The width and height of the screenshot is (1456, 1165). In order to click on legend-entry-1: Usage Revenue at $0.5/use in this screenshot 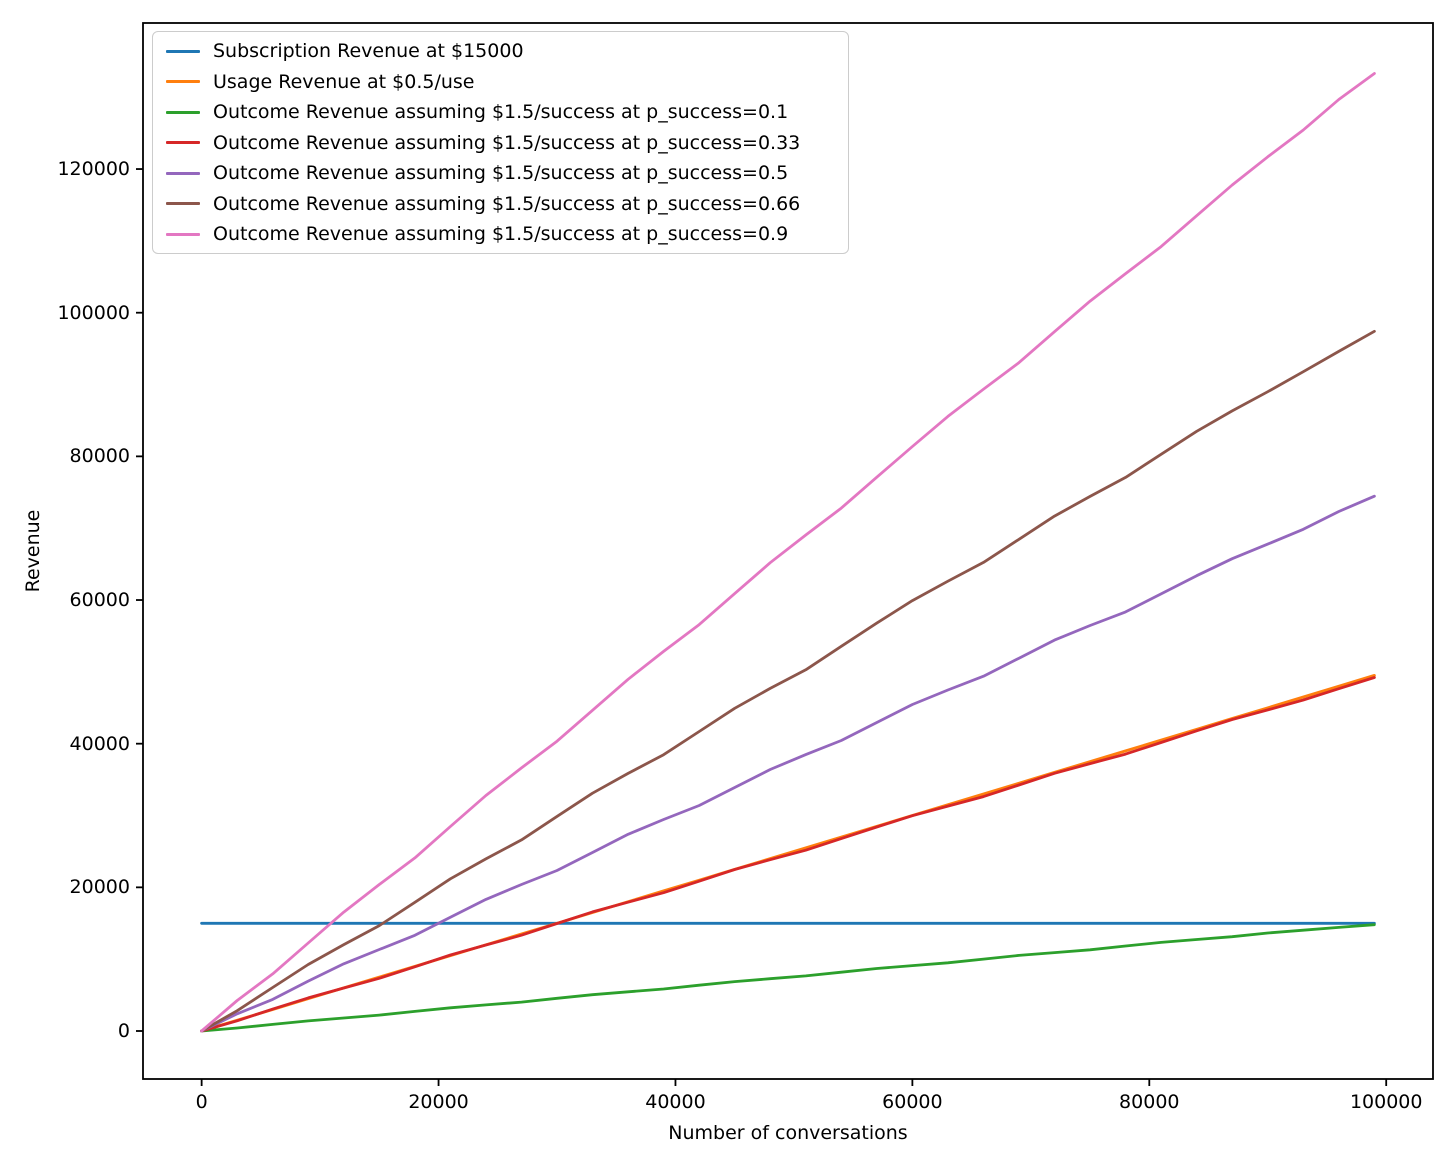, I will do `click(501, 82)`.